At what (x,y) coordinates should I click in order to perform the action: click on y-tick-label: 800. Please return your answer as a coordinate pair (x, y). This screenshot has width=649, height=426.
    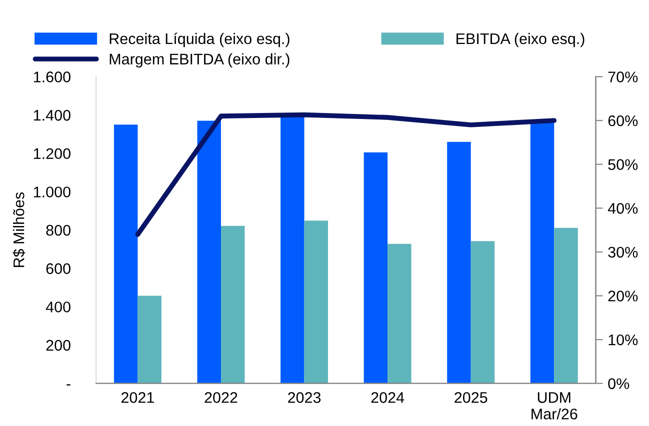
    Looking at the image, I should click on (58, 230).